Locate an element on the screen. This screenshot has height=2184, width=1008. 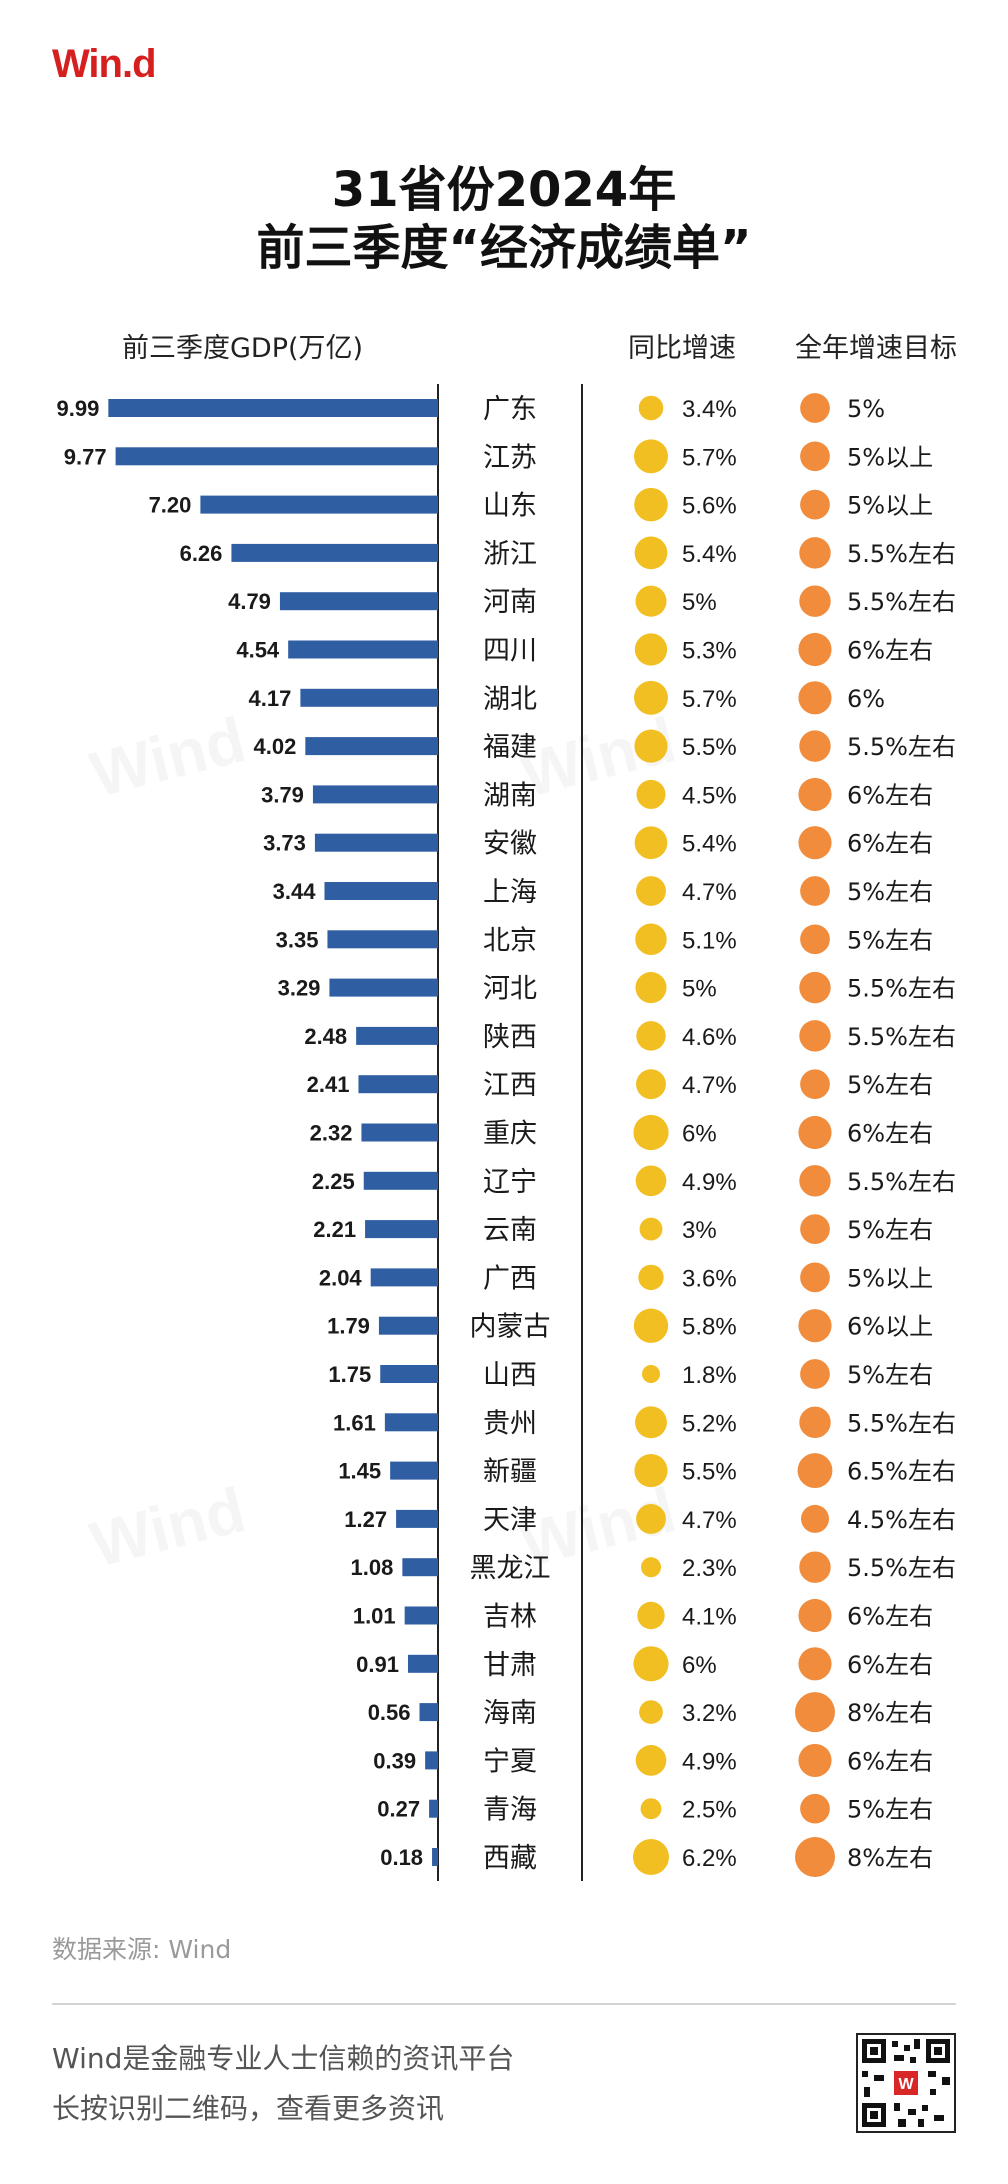
growth-value-label: 4.6% is located at coordinates (709, 1037).